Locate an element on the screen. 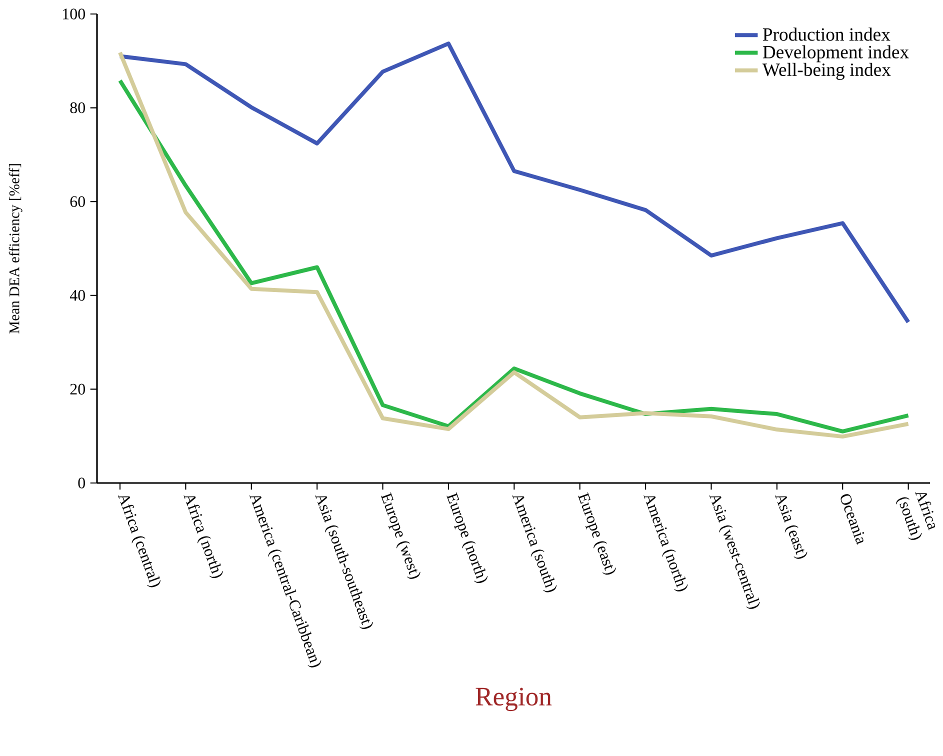  y-tick-label: 60 is located at coordinates (78, 201).